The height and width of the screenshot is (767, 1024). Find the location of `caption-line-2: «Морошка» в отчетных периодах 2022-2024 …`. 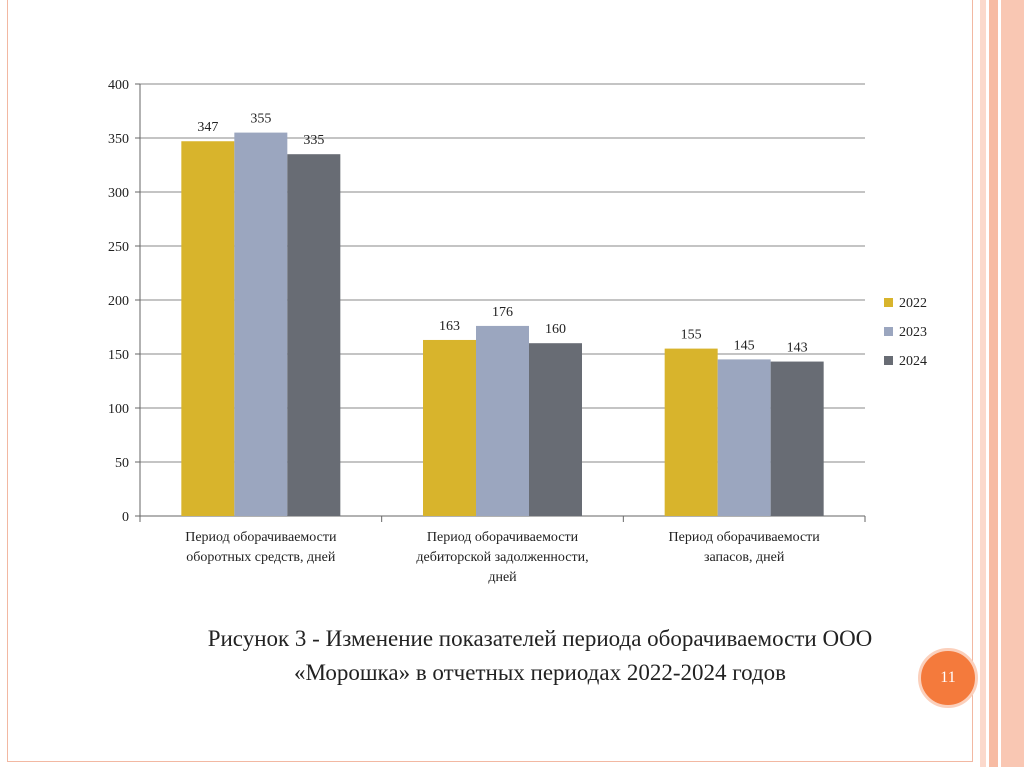

caption-line-2: «Морошка» в отчетных периодах 2022-2024 … is located at coordinates (540, 672).